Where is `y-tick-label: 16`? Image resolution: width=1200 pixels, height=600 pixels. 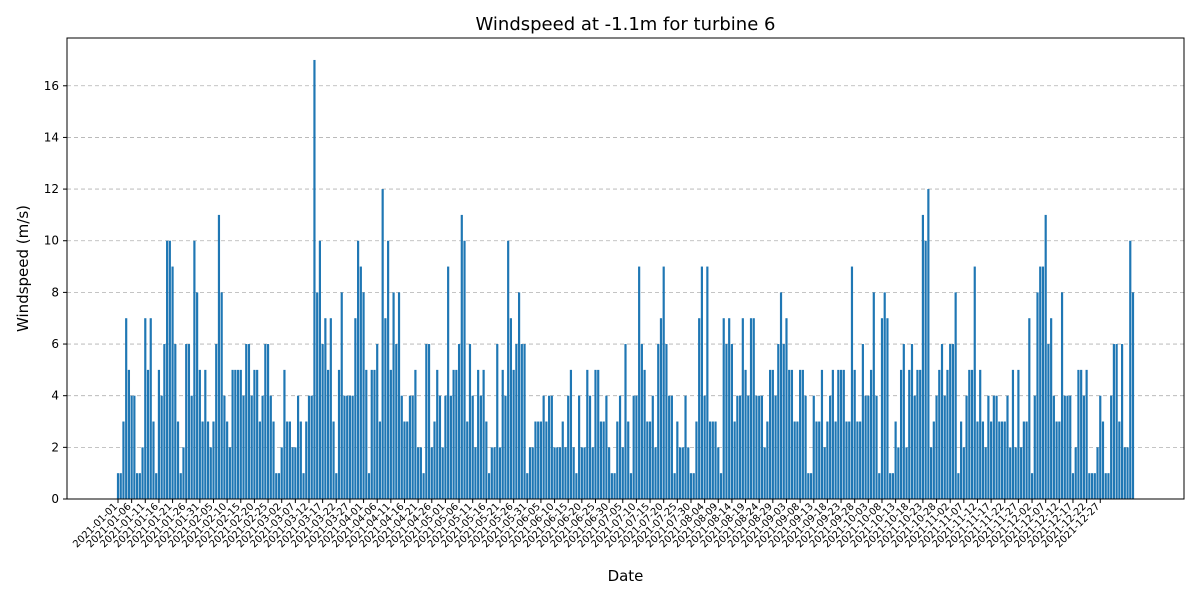
y-tick-label: 16 is located at coordinates (51, 86).